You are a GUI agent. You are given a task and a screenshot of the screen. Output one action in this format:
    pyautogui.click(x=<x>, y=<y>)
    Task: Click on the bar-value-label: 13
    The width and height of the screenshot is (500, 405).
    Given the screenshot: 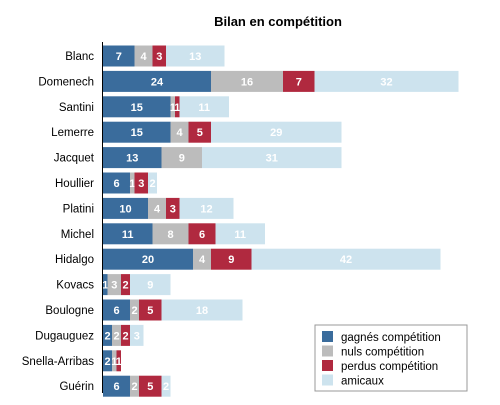 What is the action you would take?
    pyautogui.click(x=132, y=159)
    